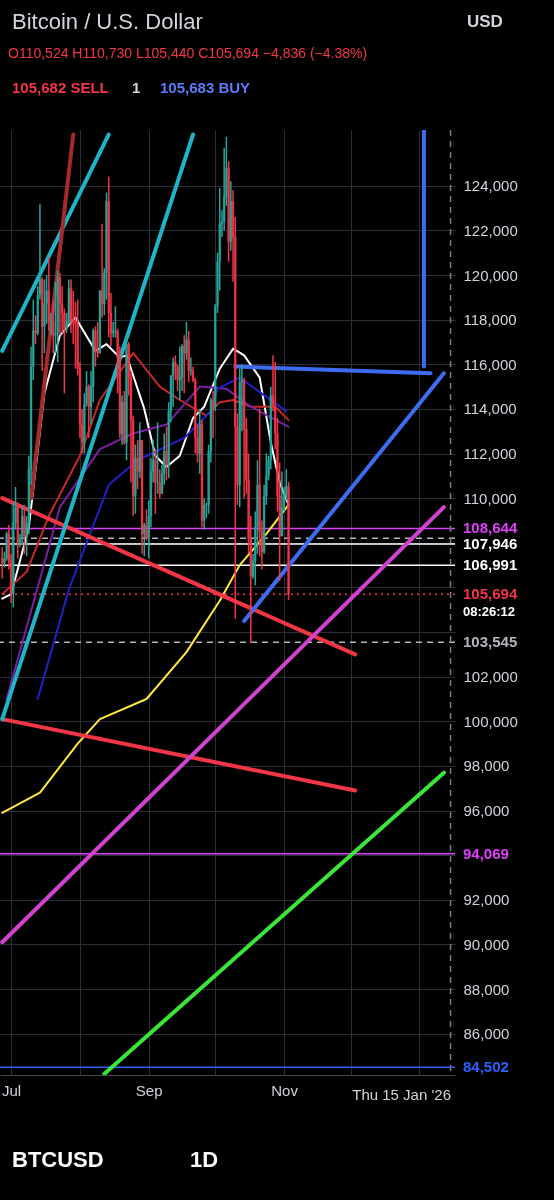  Describe the element at coordinates (490, 409) in the screenshot. I see `y-tick-label: 114,000` at that location.